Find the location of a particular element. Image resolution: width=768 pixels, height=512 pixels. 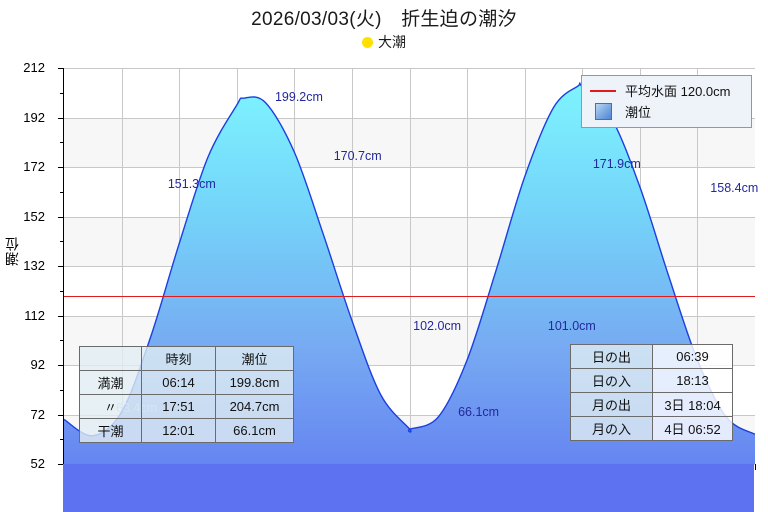

table-cell-value: 06:39 is located at coordinates (692, 356).